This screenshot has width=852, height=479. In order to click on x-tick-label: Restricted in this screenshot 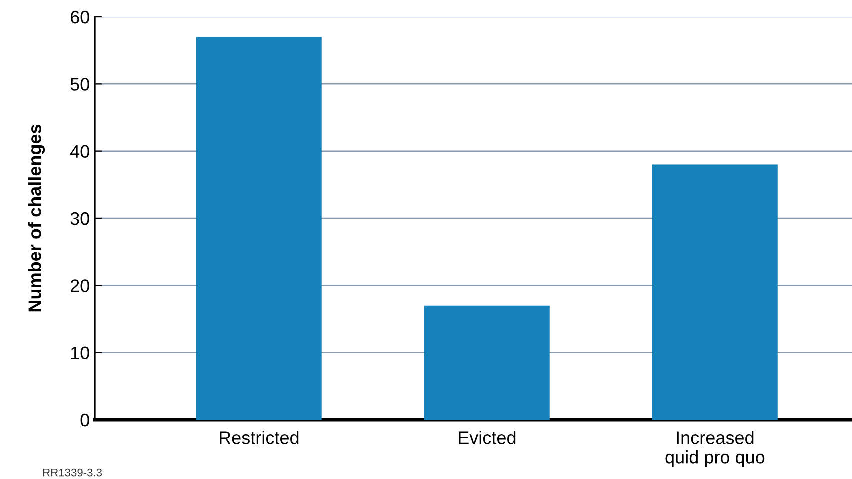, I will do `click(259, 437)`.